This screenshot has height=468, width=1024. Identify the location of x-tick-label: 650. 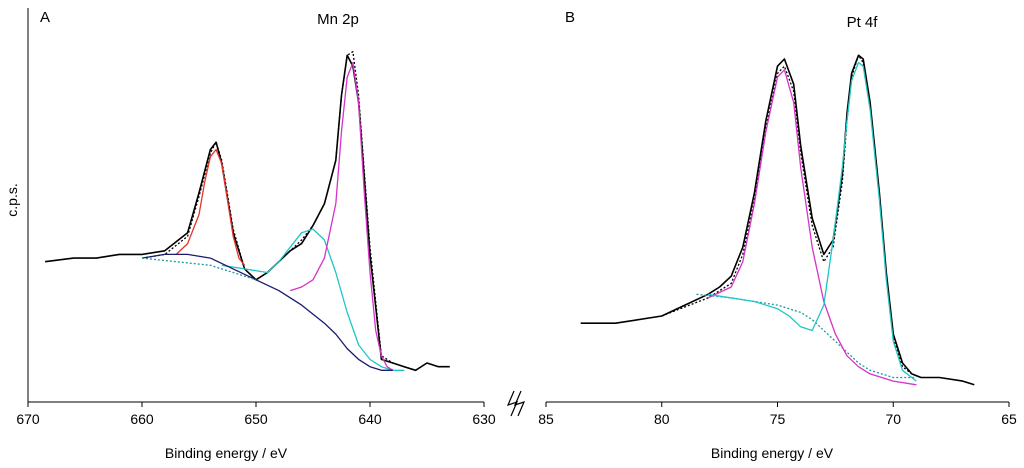
(256, 419).